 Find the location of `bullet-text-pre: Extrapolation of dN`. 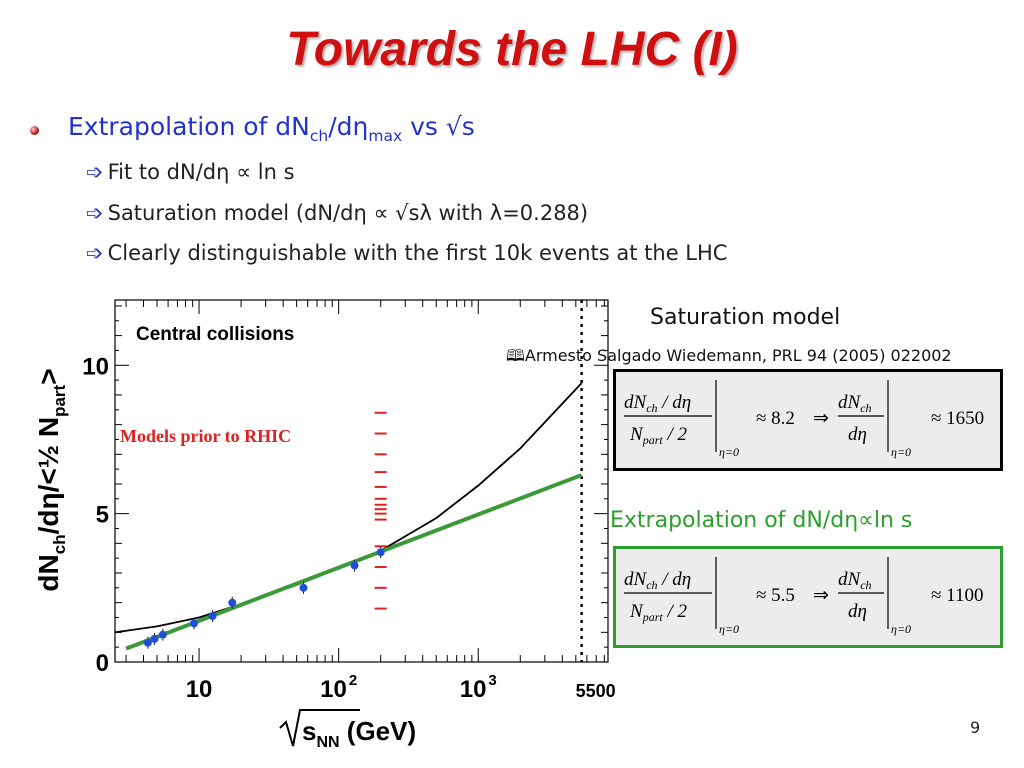

bullet-text-pre: Extrapolation of dN is located at coordinates (189, 126).